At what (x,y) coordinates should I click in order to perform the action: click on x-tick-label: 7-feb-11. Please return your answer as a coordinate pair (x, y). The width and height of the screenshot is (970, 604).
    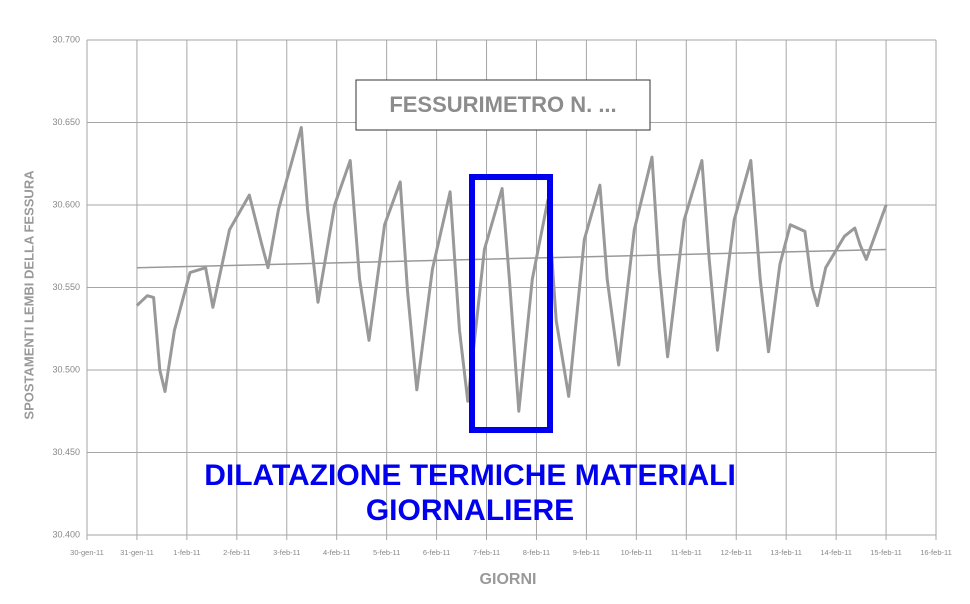
    Looking at the image, I should click on (486, 552).